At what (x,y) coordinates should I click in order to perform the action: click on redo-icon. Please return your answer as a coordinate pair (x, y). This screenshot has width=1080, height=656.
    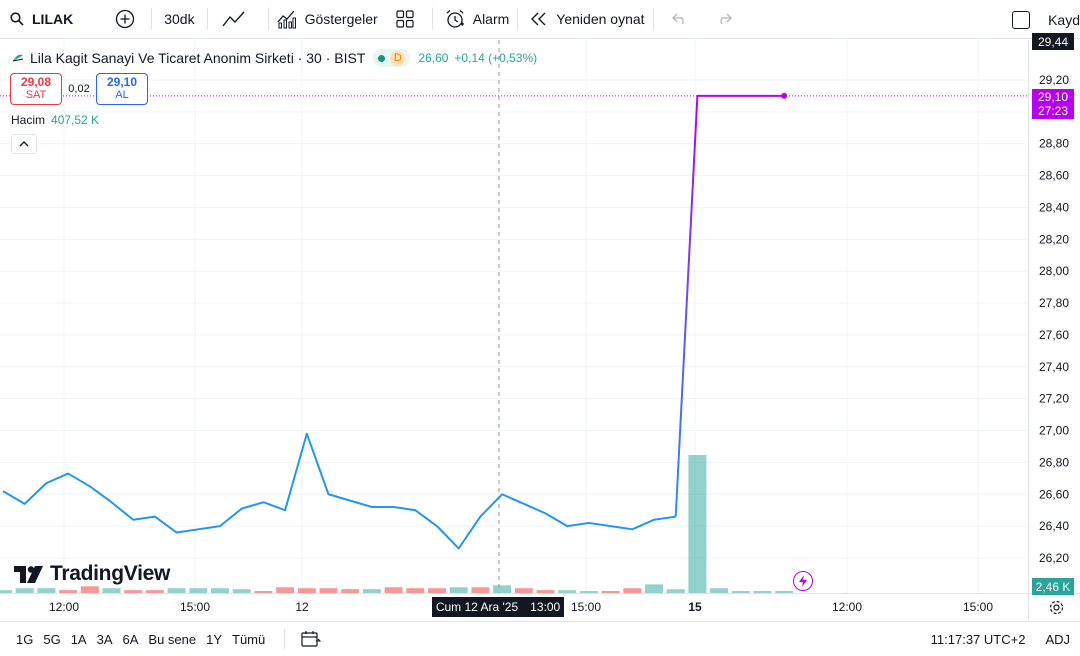
    Looking at the image, I should click on (725, 19).